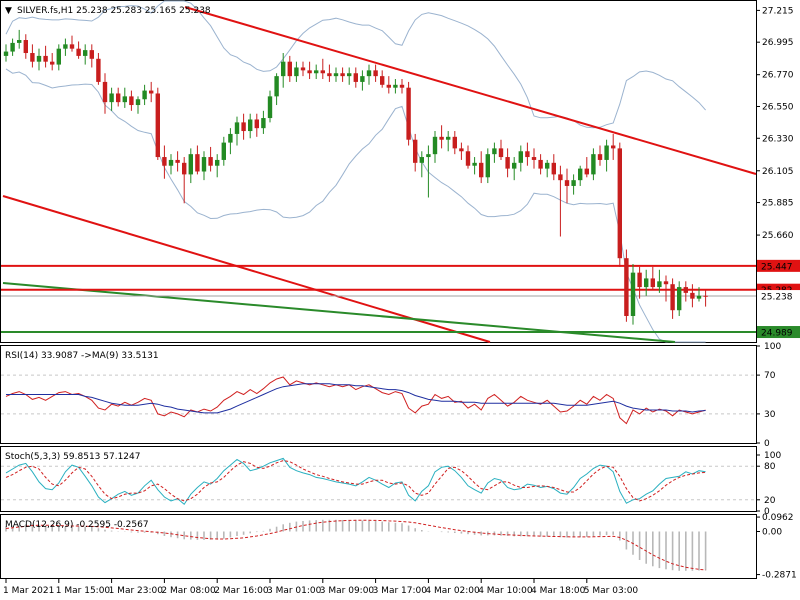 Image resolution: width=800 pixels, height=600 pixels. I want to click on stoch-tick-label: 0, so click(767, 512).